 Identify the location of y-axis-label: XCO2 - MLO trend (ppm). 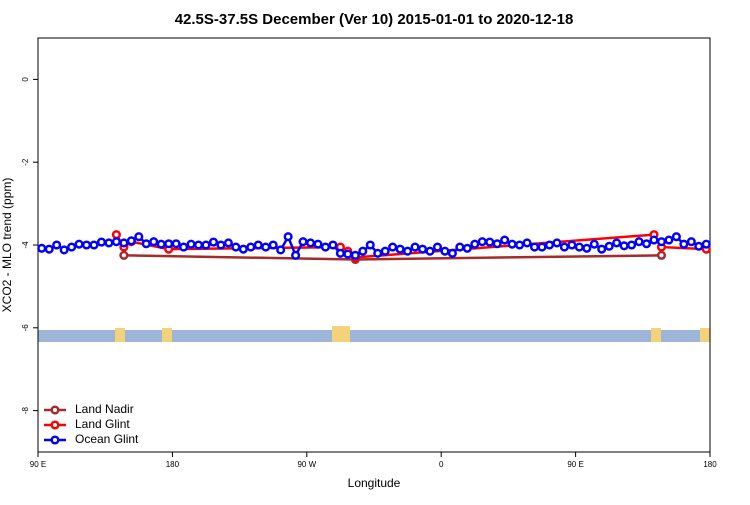
(7, 245).